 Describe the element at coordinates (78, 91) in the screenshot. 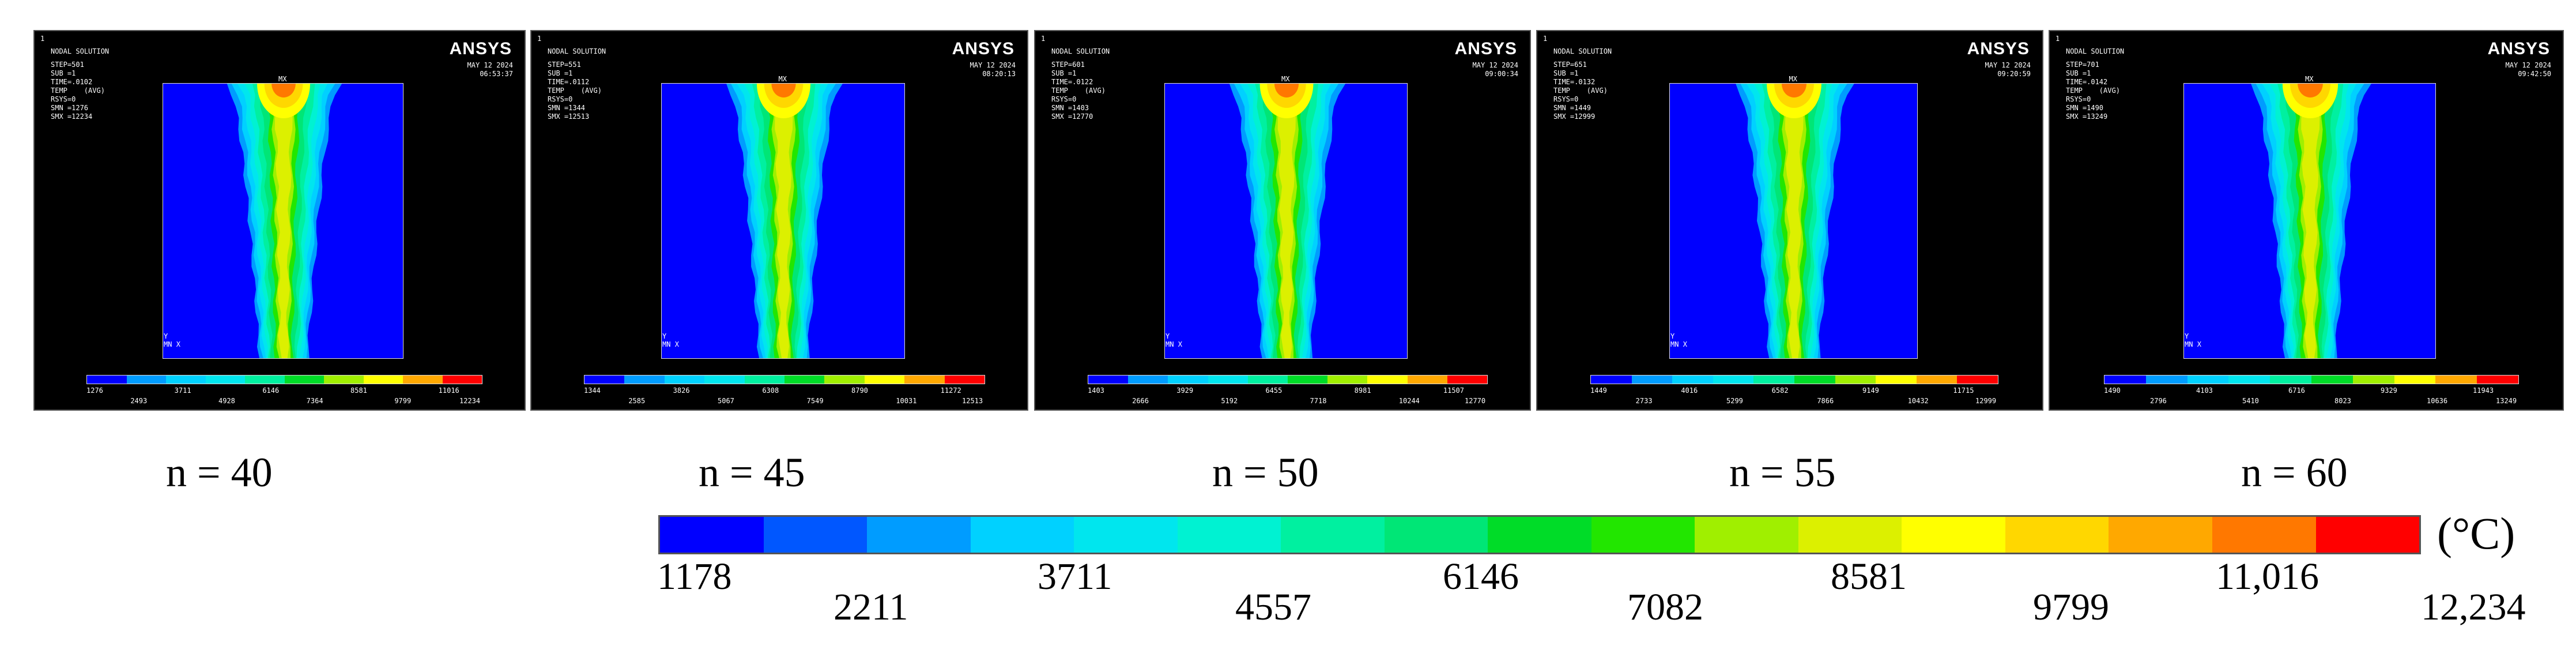

I see `header-temp: TEMP (AVG)` at that location.